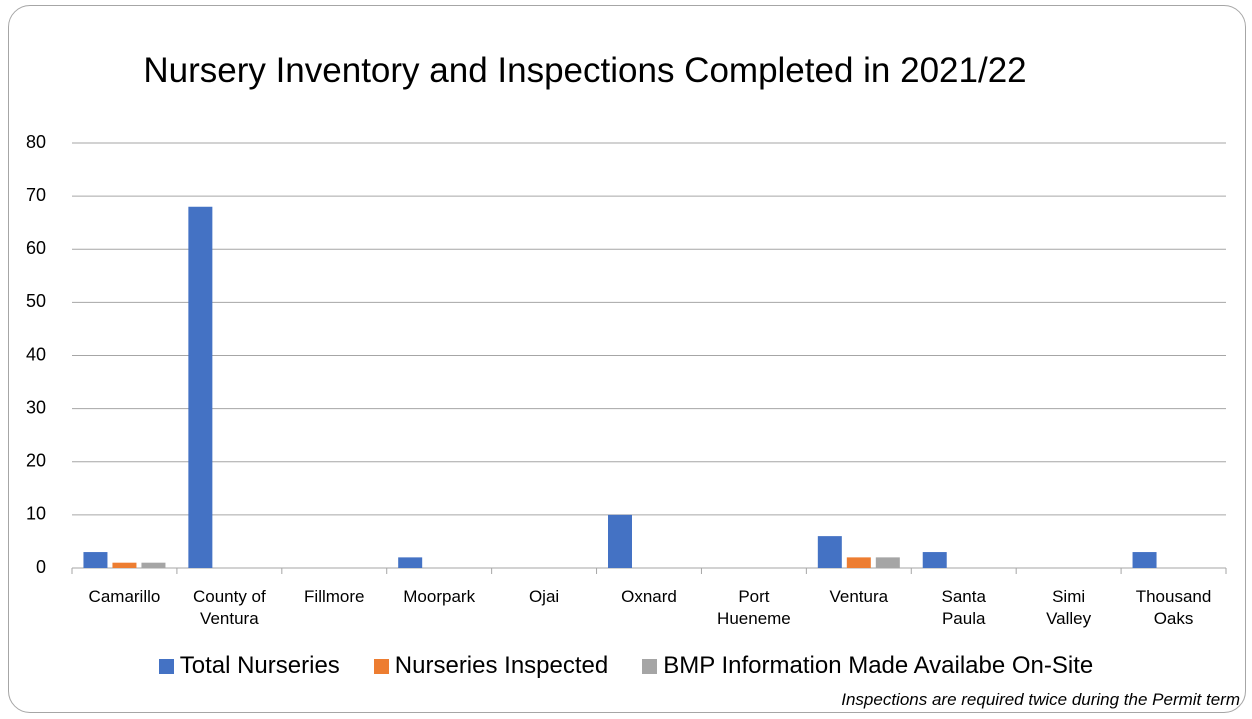 Image resolution: width=1252 pixels, height=719 pixels. I want to click on legend-label: Total Nurseries, so click(259, 665).